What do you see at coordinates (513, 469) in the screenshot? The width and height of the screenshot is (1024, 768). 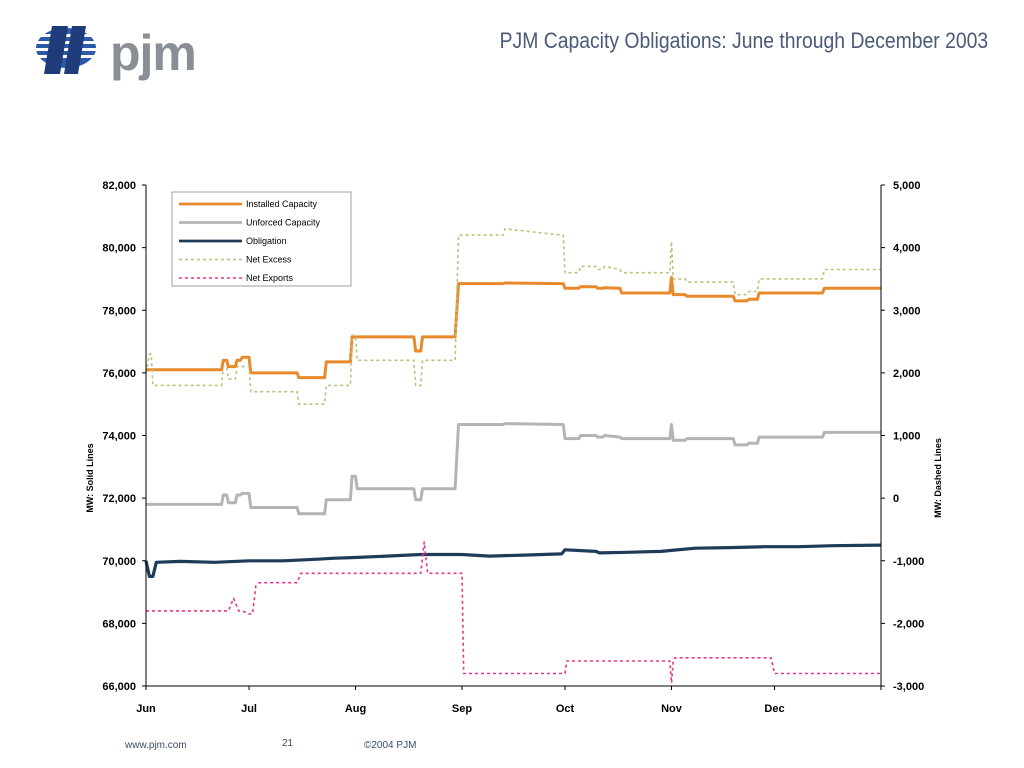 I see `series-line-unforced-capacity` at bounding box center [513, 469].